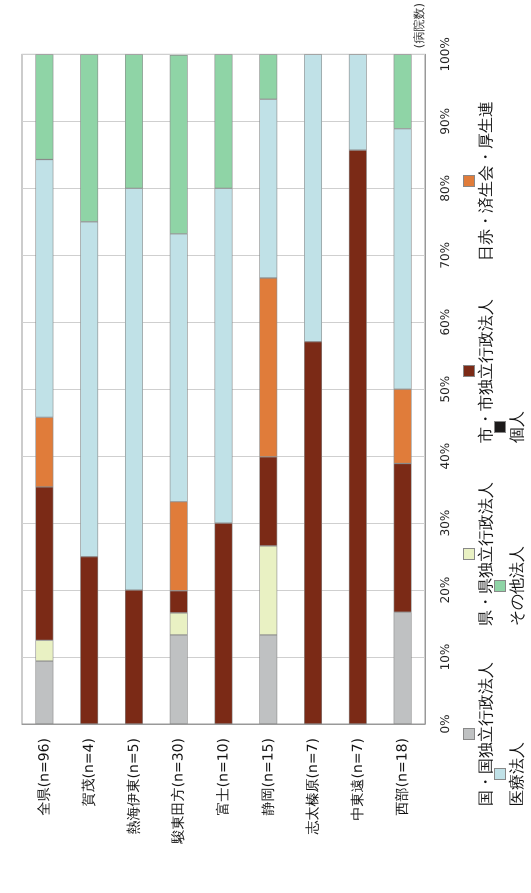 Image resolution: width=531 pixels, height=893 pixels. Describe the element at coordinates (268, 777) in the screenshot. I see `x-tick-label: 静岡(n=15)` at that location.